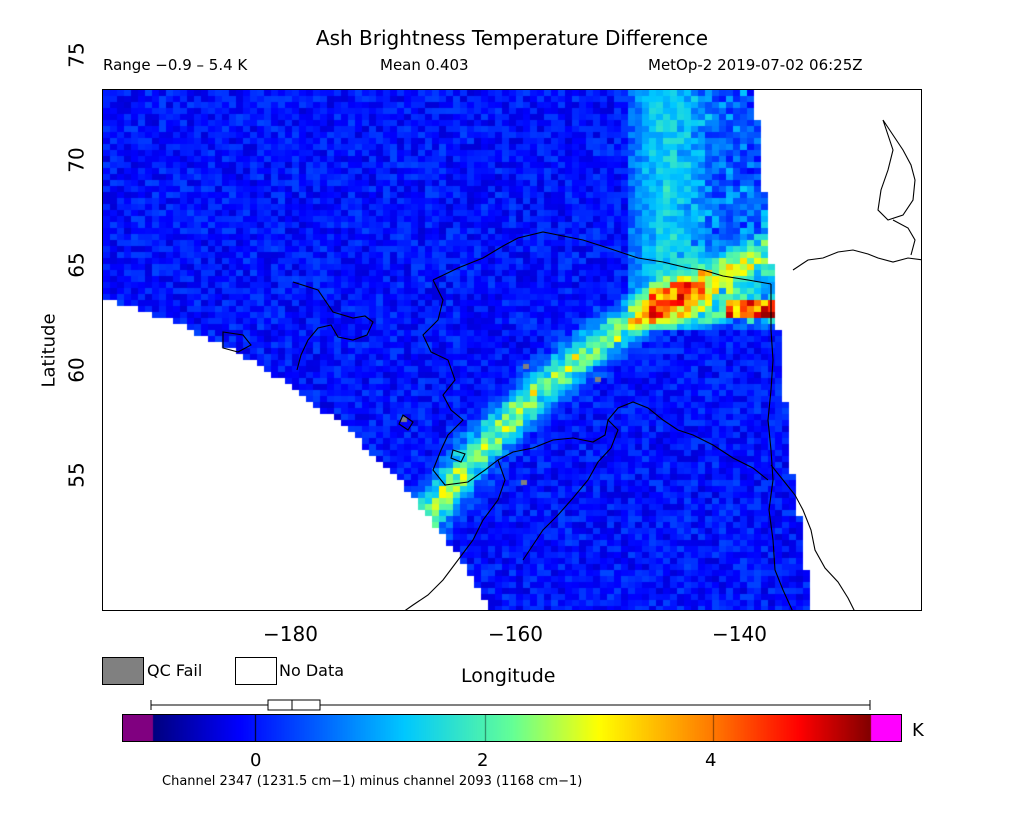  I want to click on colorbar-tick-0: 0, so click(256, 760).